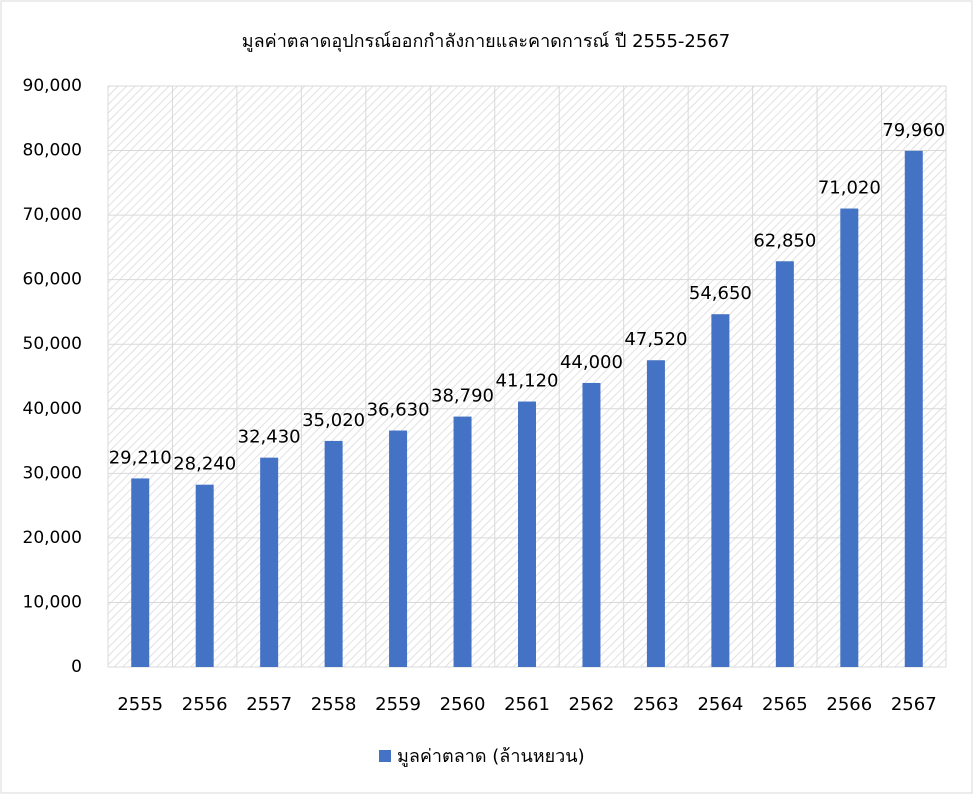  I want to click on x-tick-label: 2562, so click(592, 704).